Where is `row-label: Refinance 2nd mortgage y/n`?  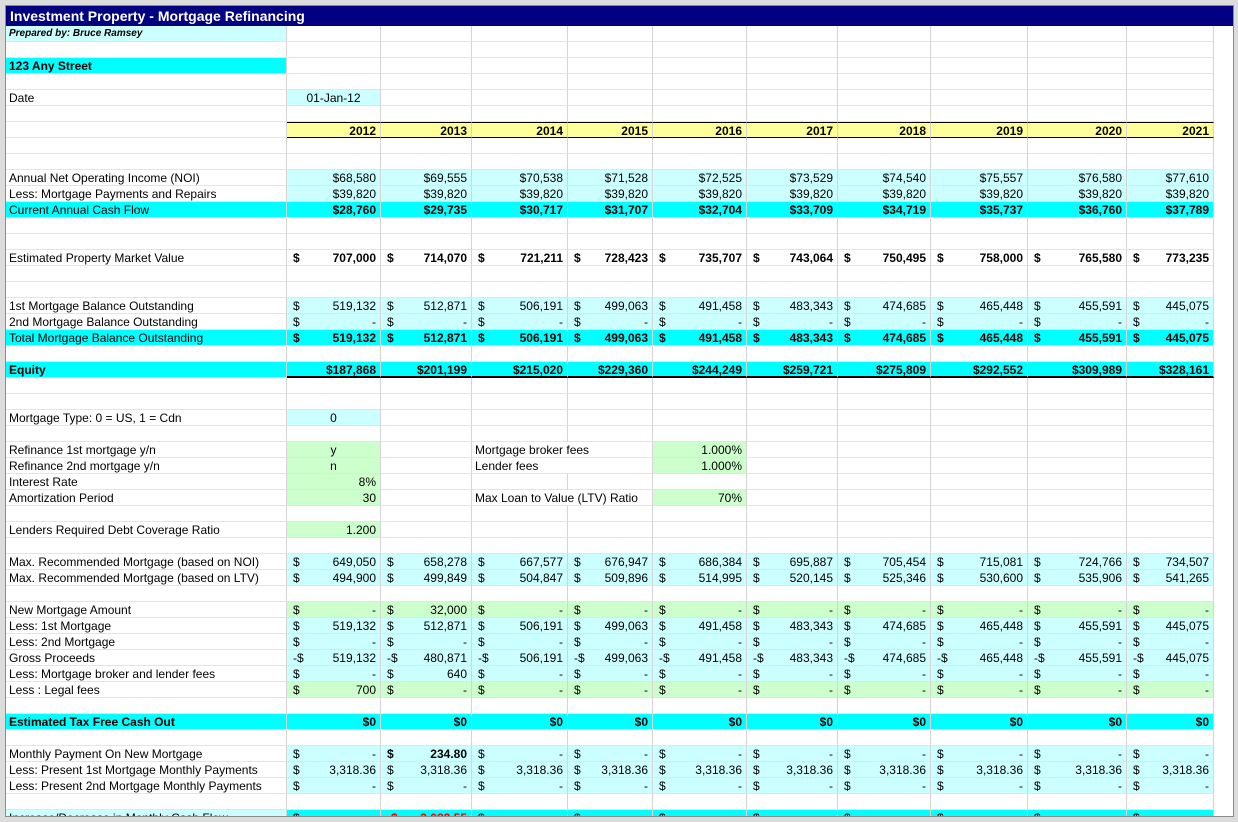
row-label: Refinance 2nd mortgage y/n is located at coordinates (146, 466).